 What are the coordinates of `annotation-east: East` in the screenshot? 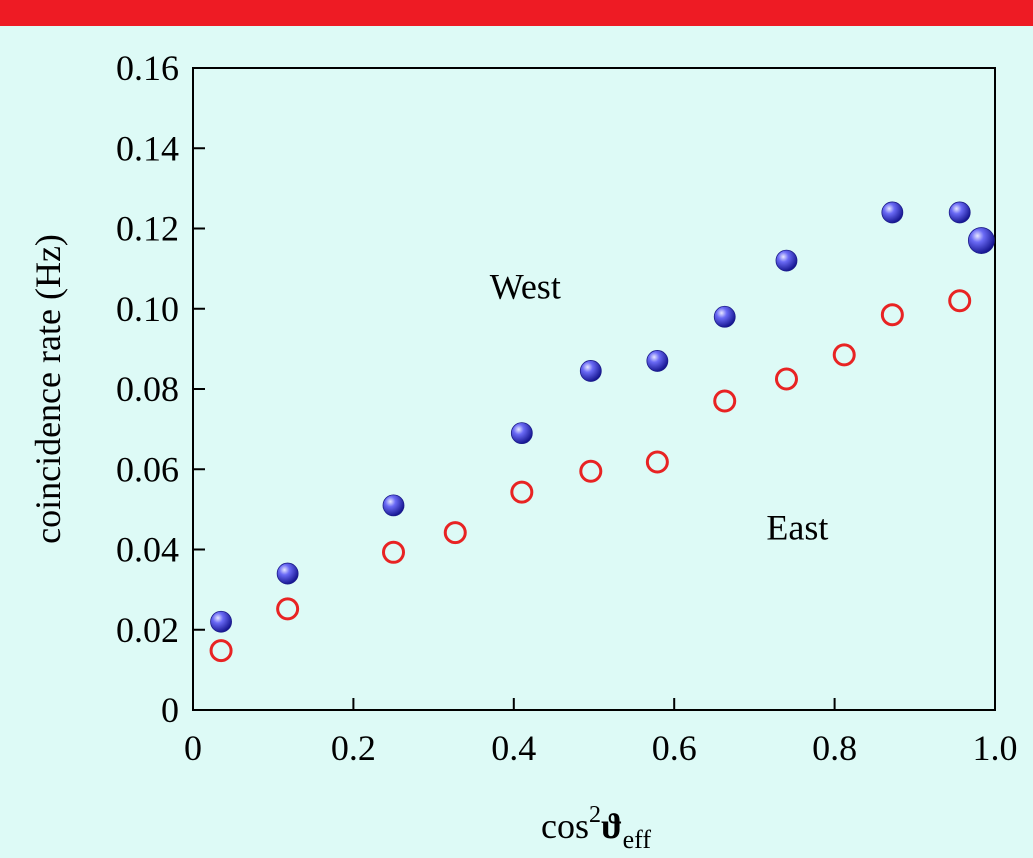 It's located at (797, 527).